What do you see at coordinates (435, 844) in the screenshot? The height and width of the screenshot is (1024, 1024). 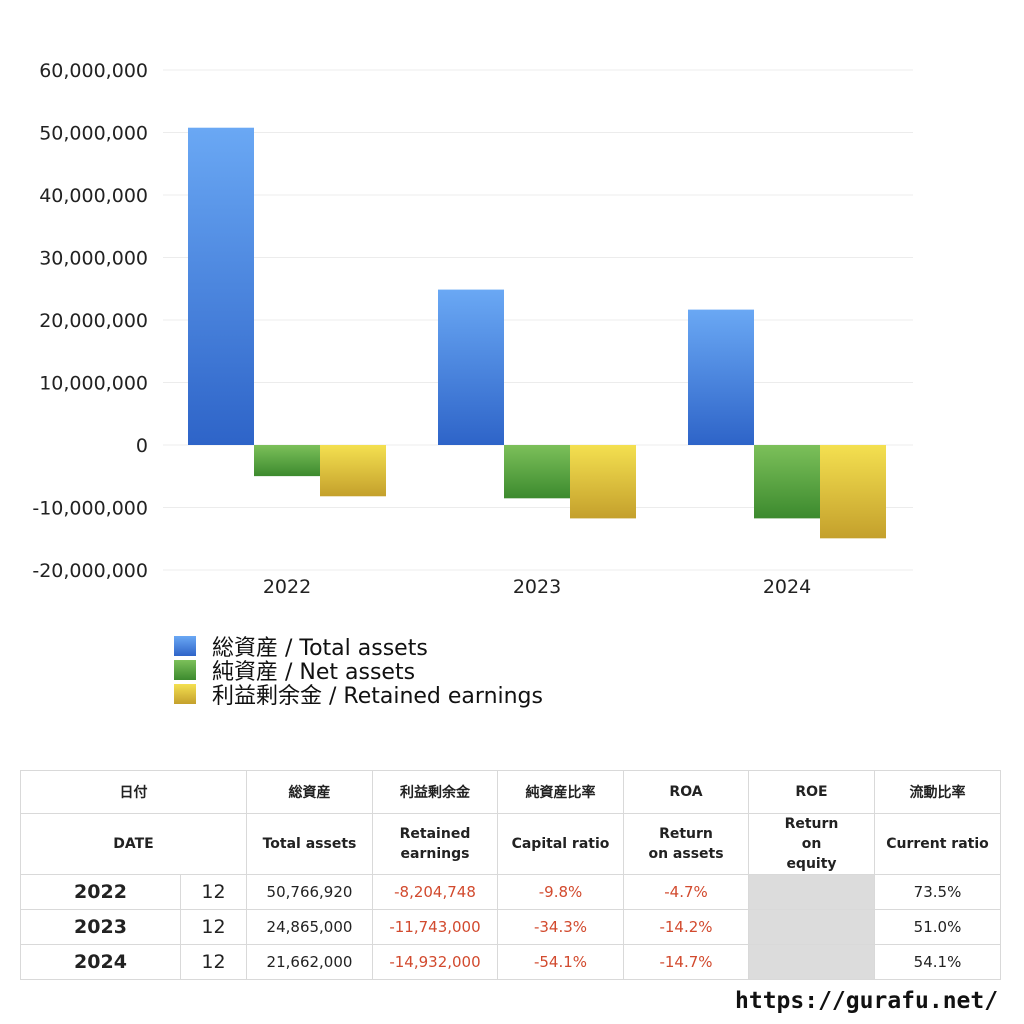 I see `header-retained-en: Retained earnings` at bounding box center [435, 844].